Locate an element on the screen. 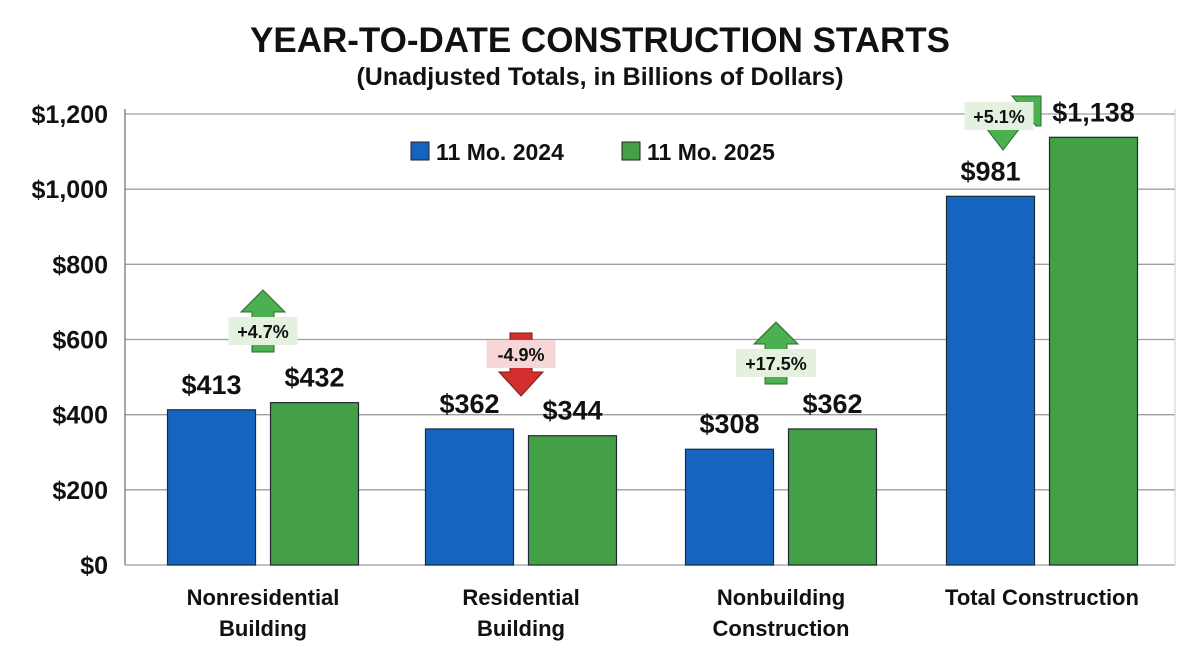 This screenshot has height=660, width=1200. category-label: Construction is located at coordinates (781, 628).